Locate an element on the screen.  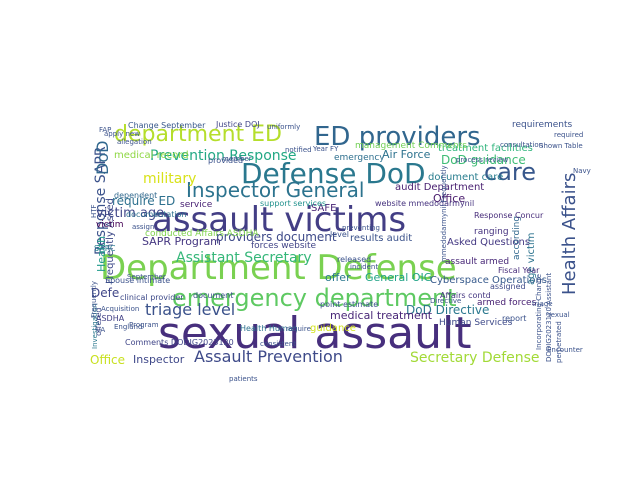
word-cloud-term: document care is located at coordinates (465, 177).